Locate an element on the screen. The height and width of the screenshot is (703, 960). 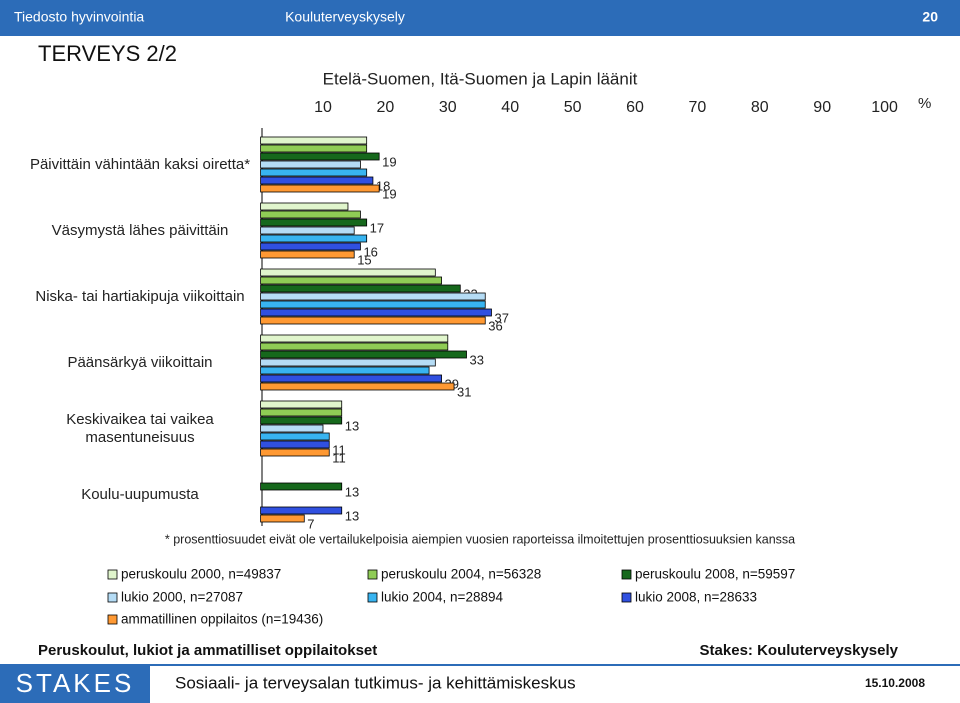
legend-label: lukio 2008, n=28633 is located at coordinates (696, 597).